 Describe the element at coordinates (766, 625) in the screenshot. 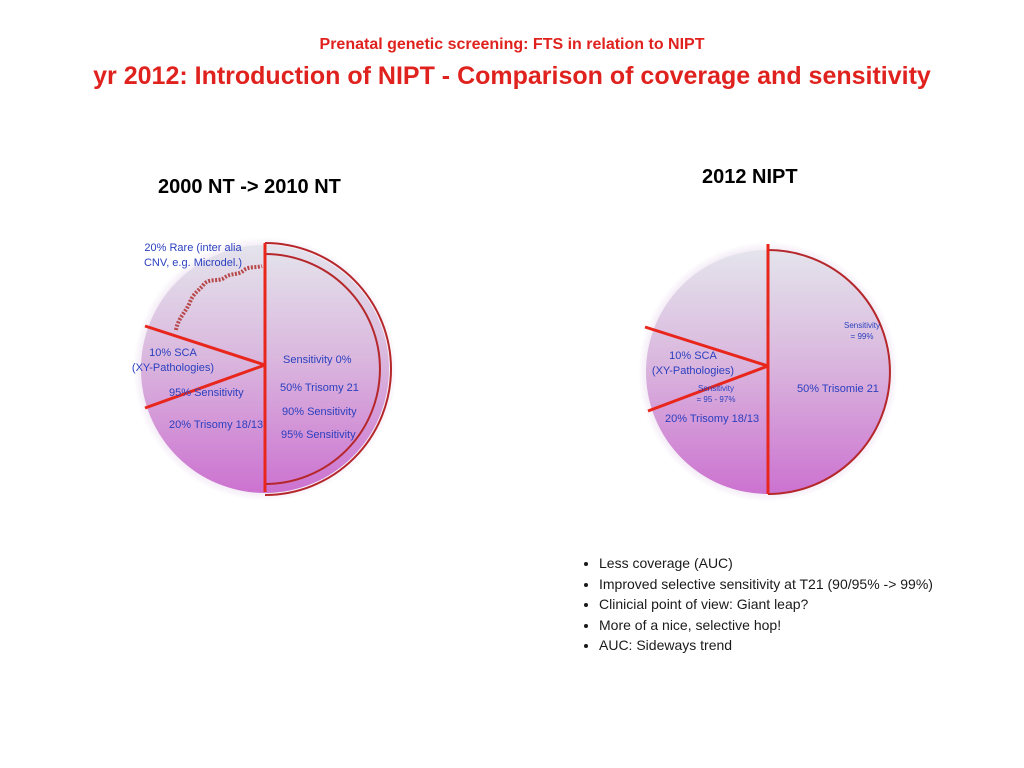

I see `bullet-item: More of a nice, selective hop!` at that location.